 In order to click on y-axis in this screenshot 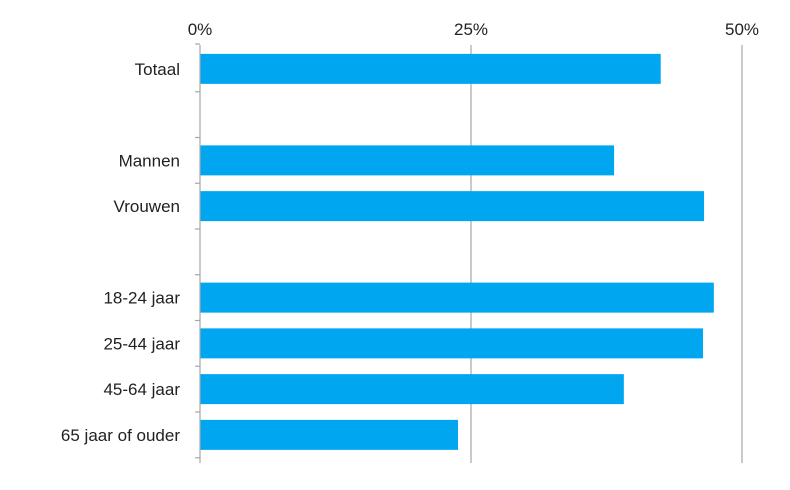, I will do `click(198, 253)`.